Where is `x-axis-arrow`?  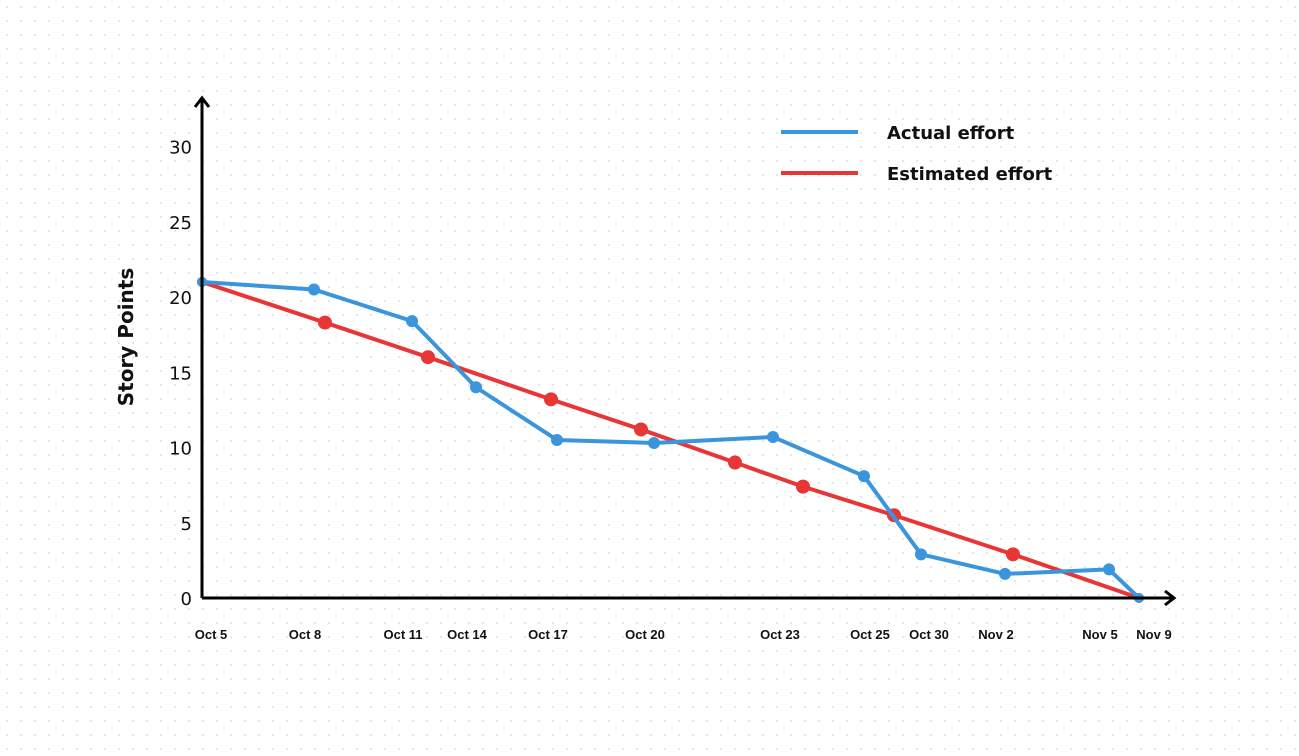 x-axis-arrow is located at coordinates (1170, 598).